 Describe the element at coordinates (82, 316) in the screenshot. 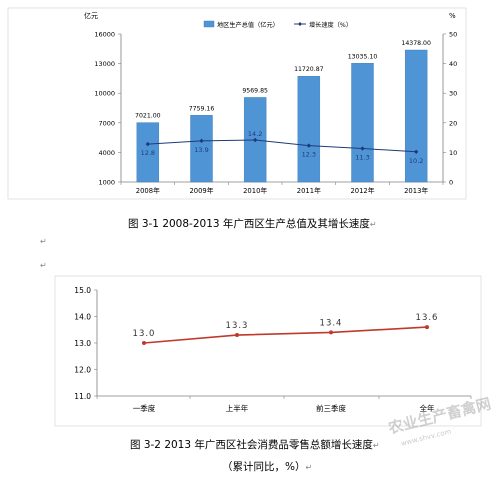

I see `chart2-y-tick-label: 14.0` at that location.